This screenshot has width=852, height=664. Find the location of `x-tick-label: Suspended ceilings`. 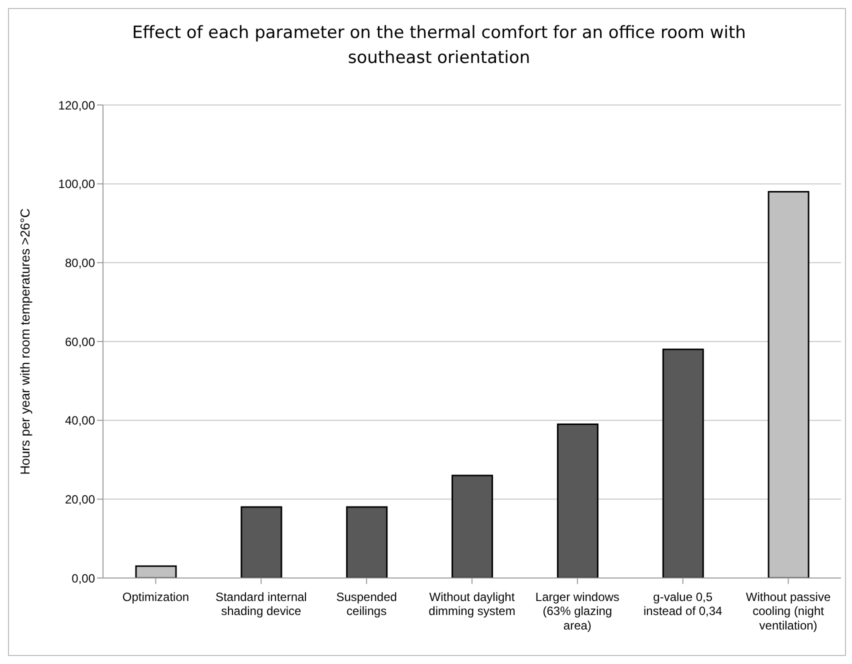

x-tick-label: Suspended ceilings is located at coordinates (366, 604).